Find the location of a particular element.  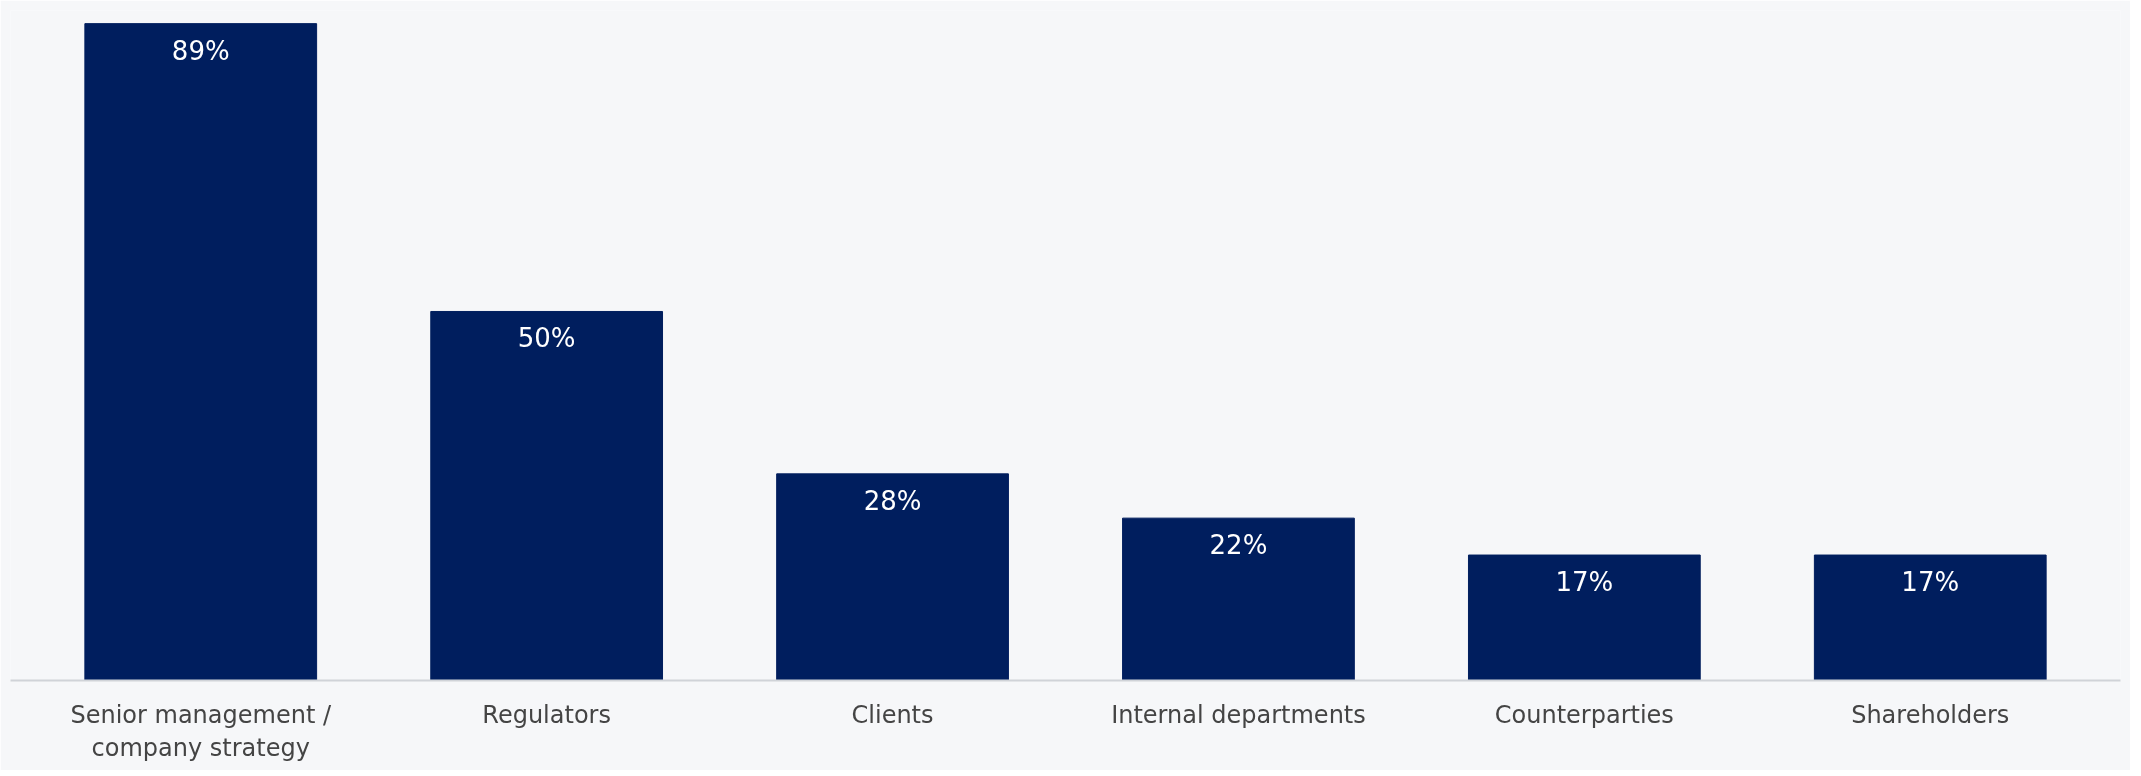

data-label: 89% is located at coordinates (200, 50).